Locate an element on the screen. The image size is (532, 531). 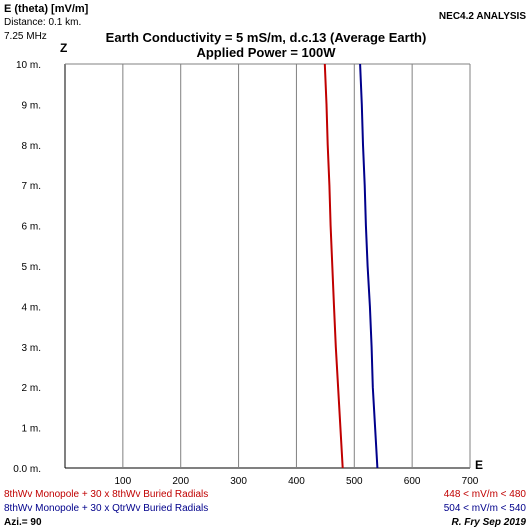
y-tick-label: 7 m. is located at coordinates (31, 186).